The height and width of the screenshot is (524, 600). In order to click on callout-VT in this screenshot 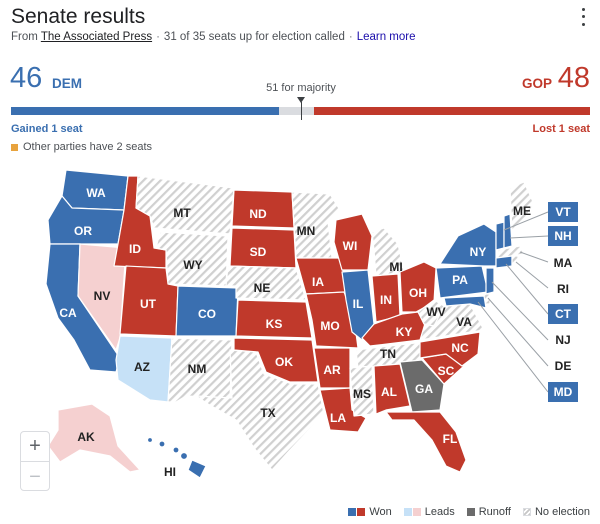, I will do `click(563, 212)`.